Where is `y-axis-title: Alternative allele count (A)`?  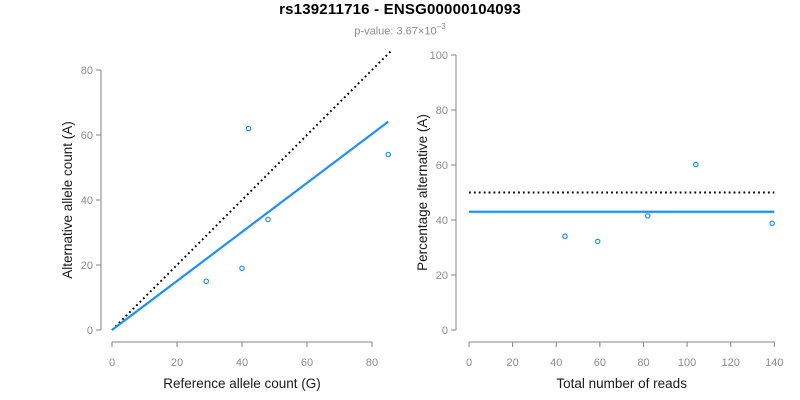
y-axis-title: Alternative allele count (A) is located at coordinates (67, 200).